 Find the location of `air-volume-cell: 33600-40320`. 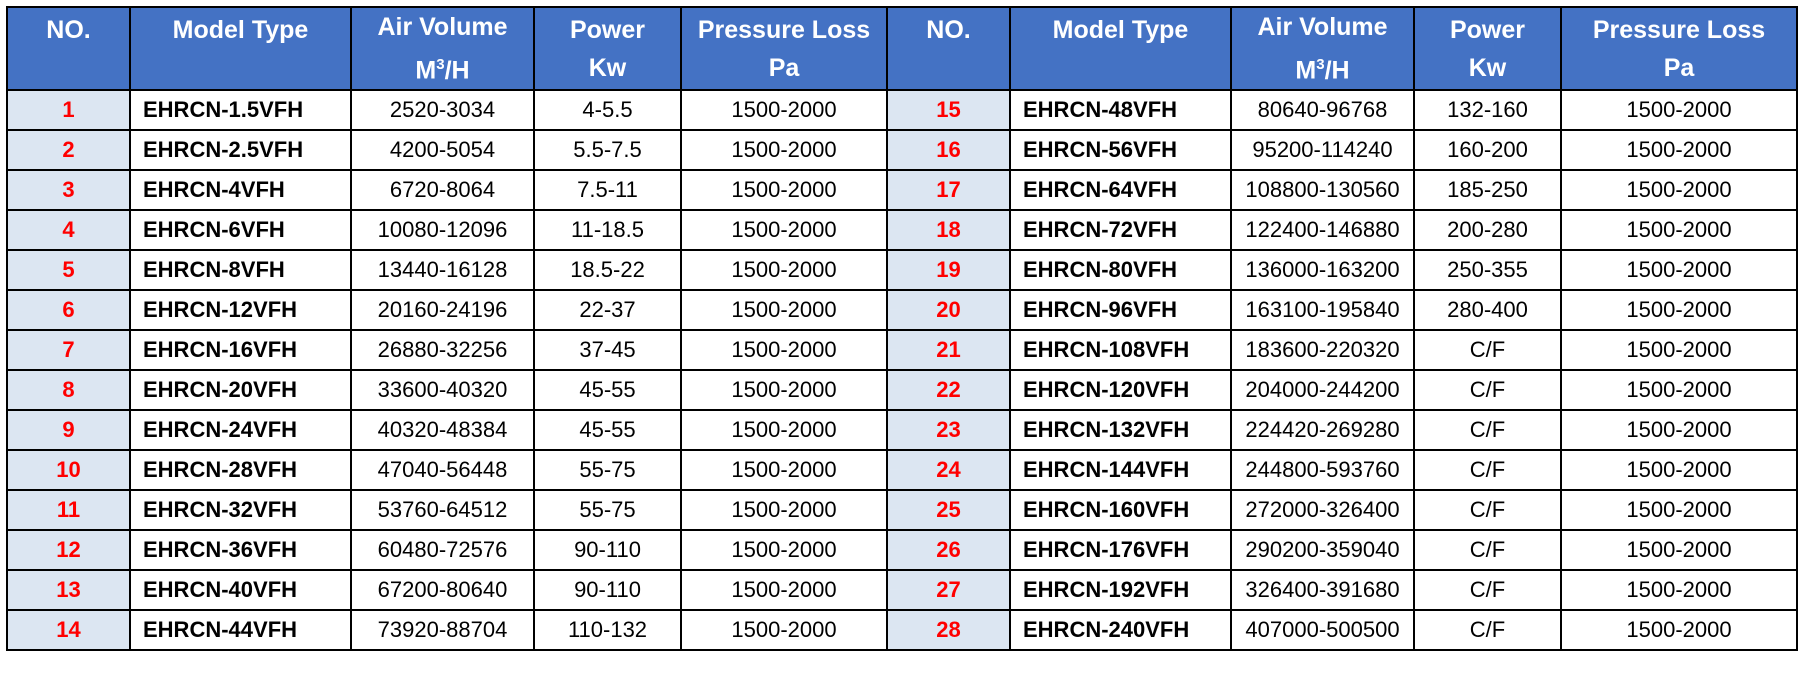

air-volume-cell: 33600-40320 is located at coordinates (442, 390).